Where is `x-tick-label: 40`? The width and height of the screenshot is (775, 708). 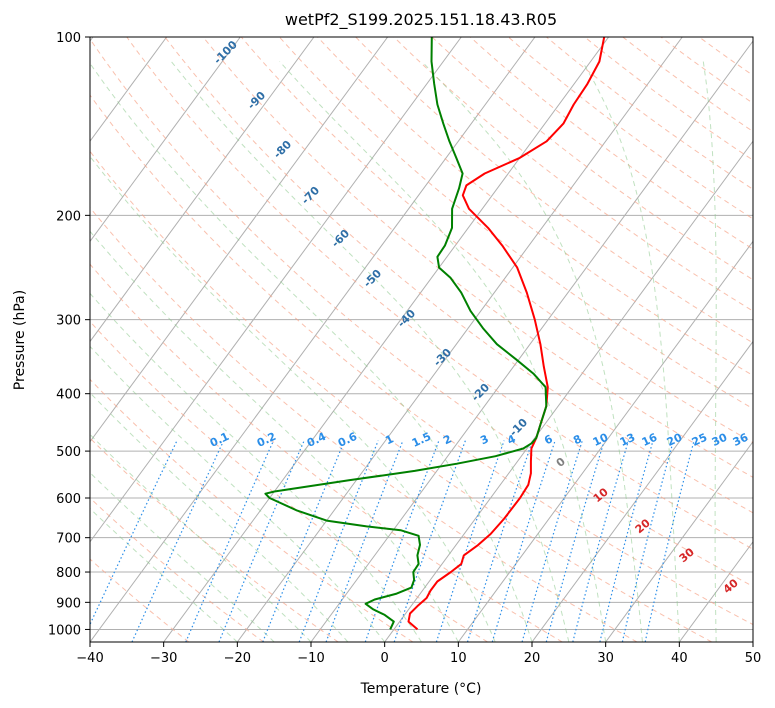
x-tick-label: 40 is located at coordinates (679, 658).